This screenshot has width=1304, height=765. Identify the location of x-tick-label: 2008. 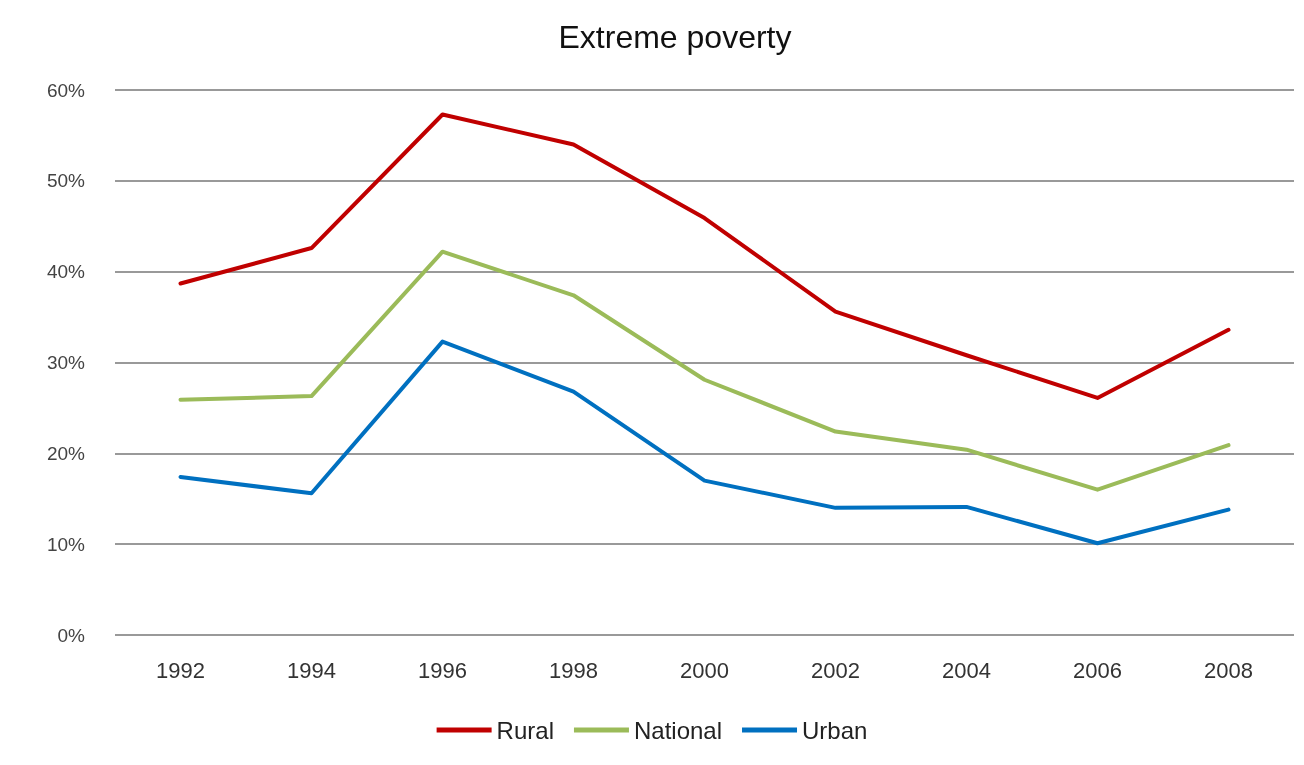
(1228, 670).